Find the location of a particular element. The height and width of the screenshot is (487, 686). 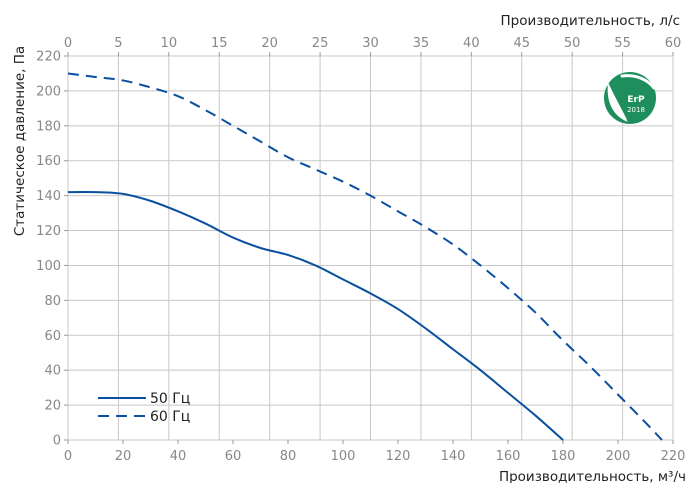

x-top-tick-label: 60 is located at coordinates (673, 43).